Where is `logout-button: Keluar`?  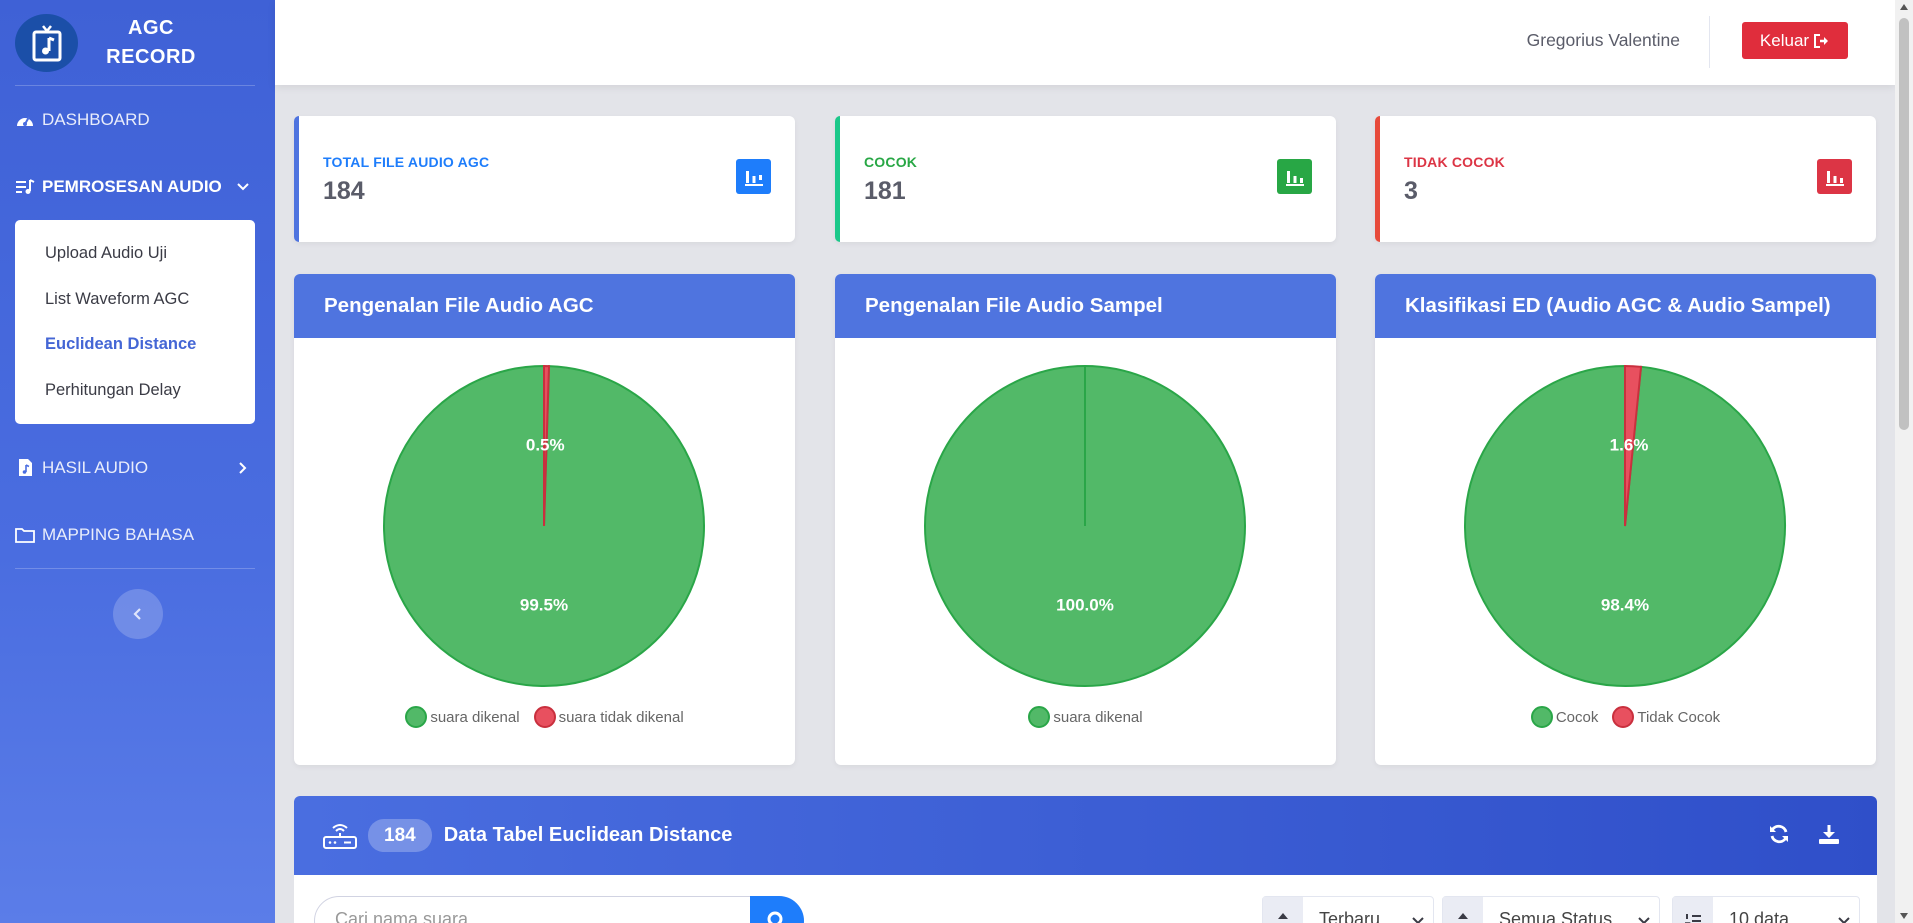 logout-button: Keluar is located at coordinates (1795, 40).